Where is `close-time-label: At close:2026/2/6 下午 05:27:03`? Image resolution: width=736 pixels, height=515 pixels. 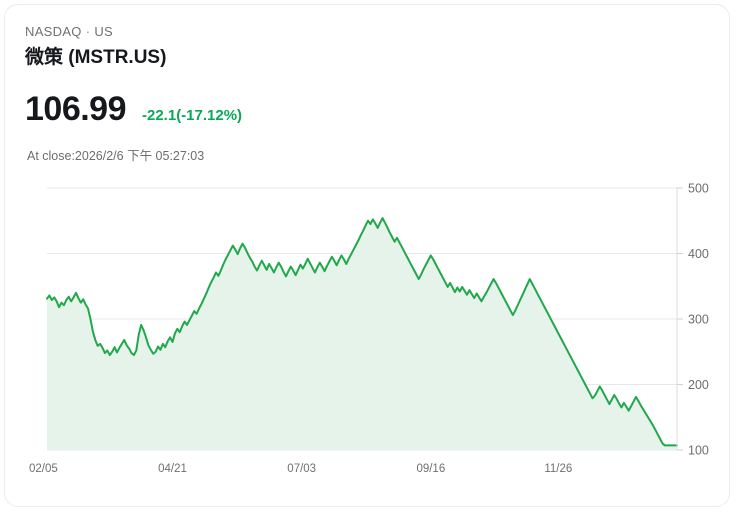
close-time-label: At close:2026/2/6 下午 05:27:03 is located at coordinates (116, 156).